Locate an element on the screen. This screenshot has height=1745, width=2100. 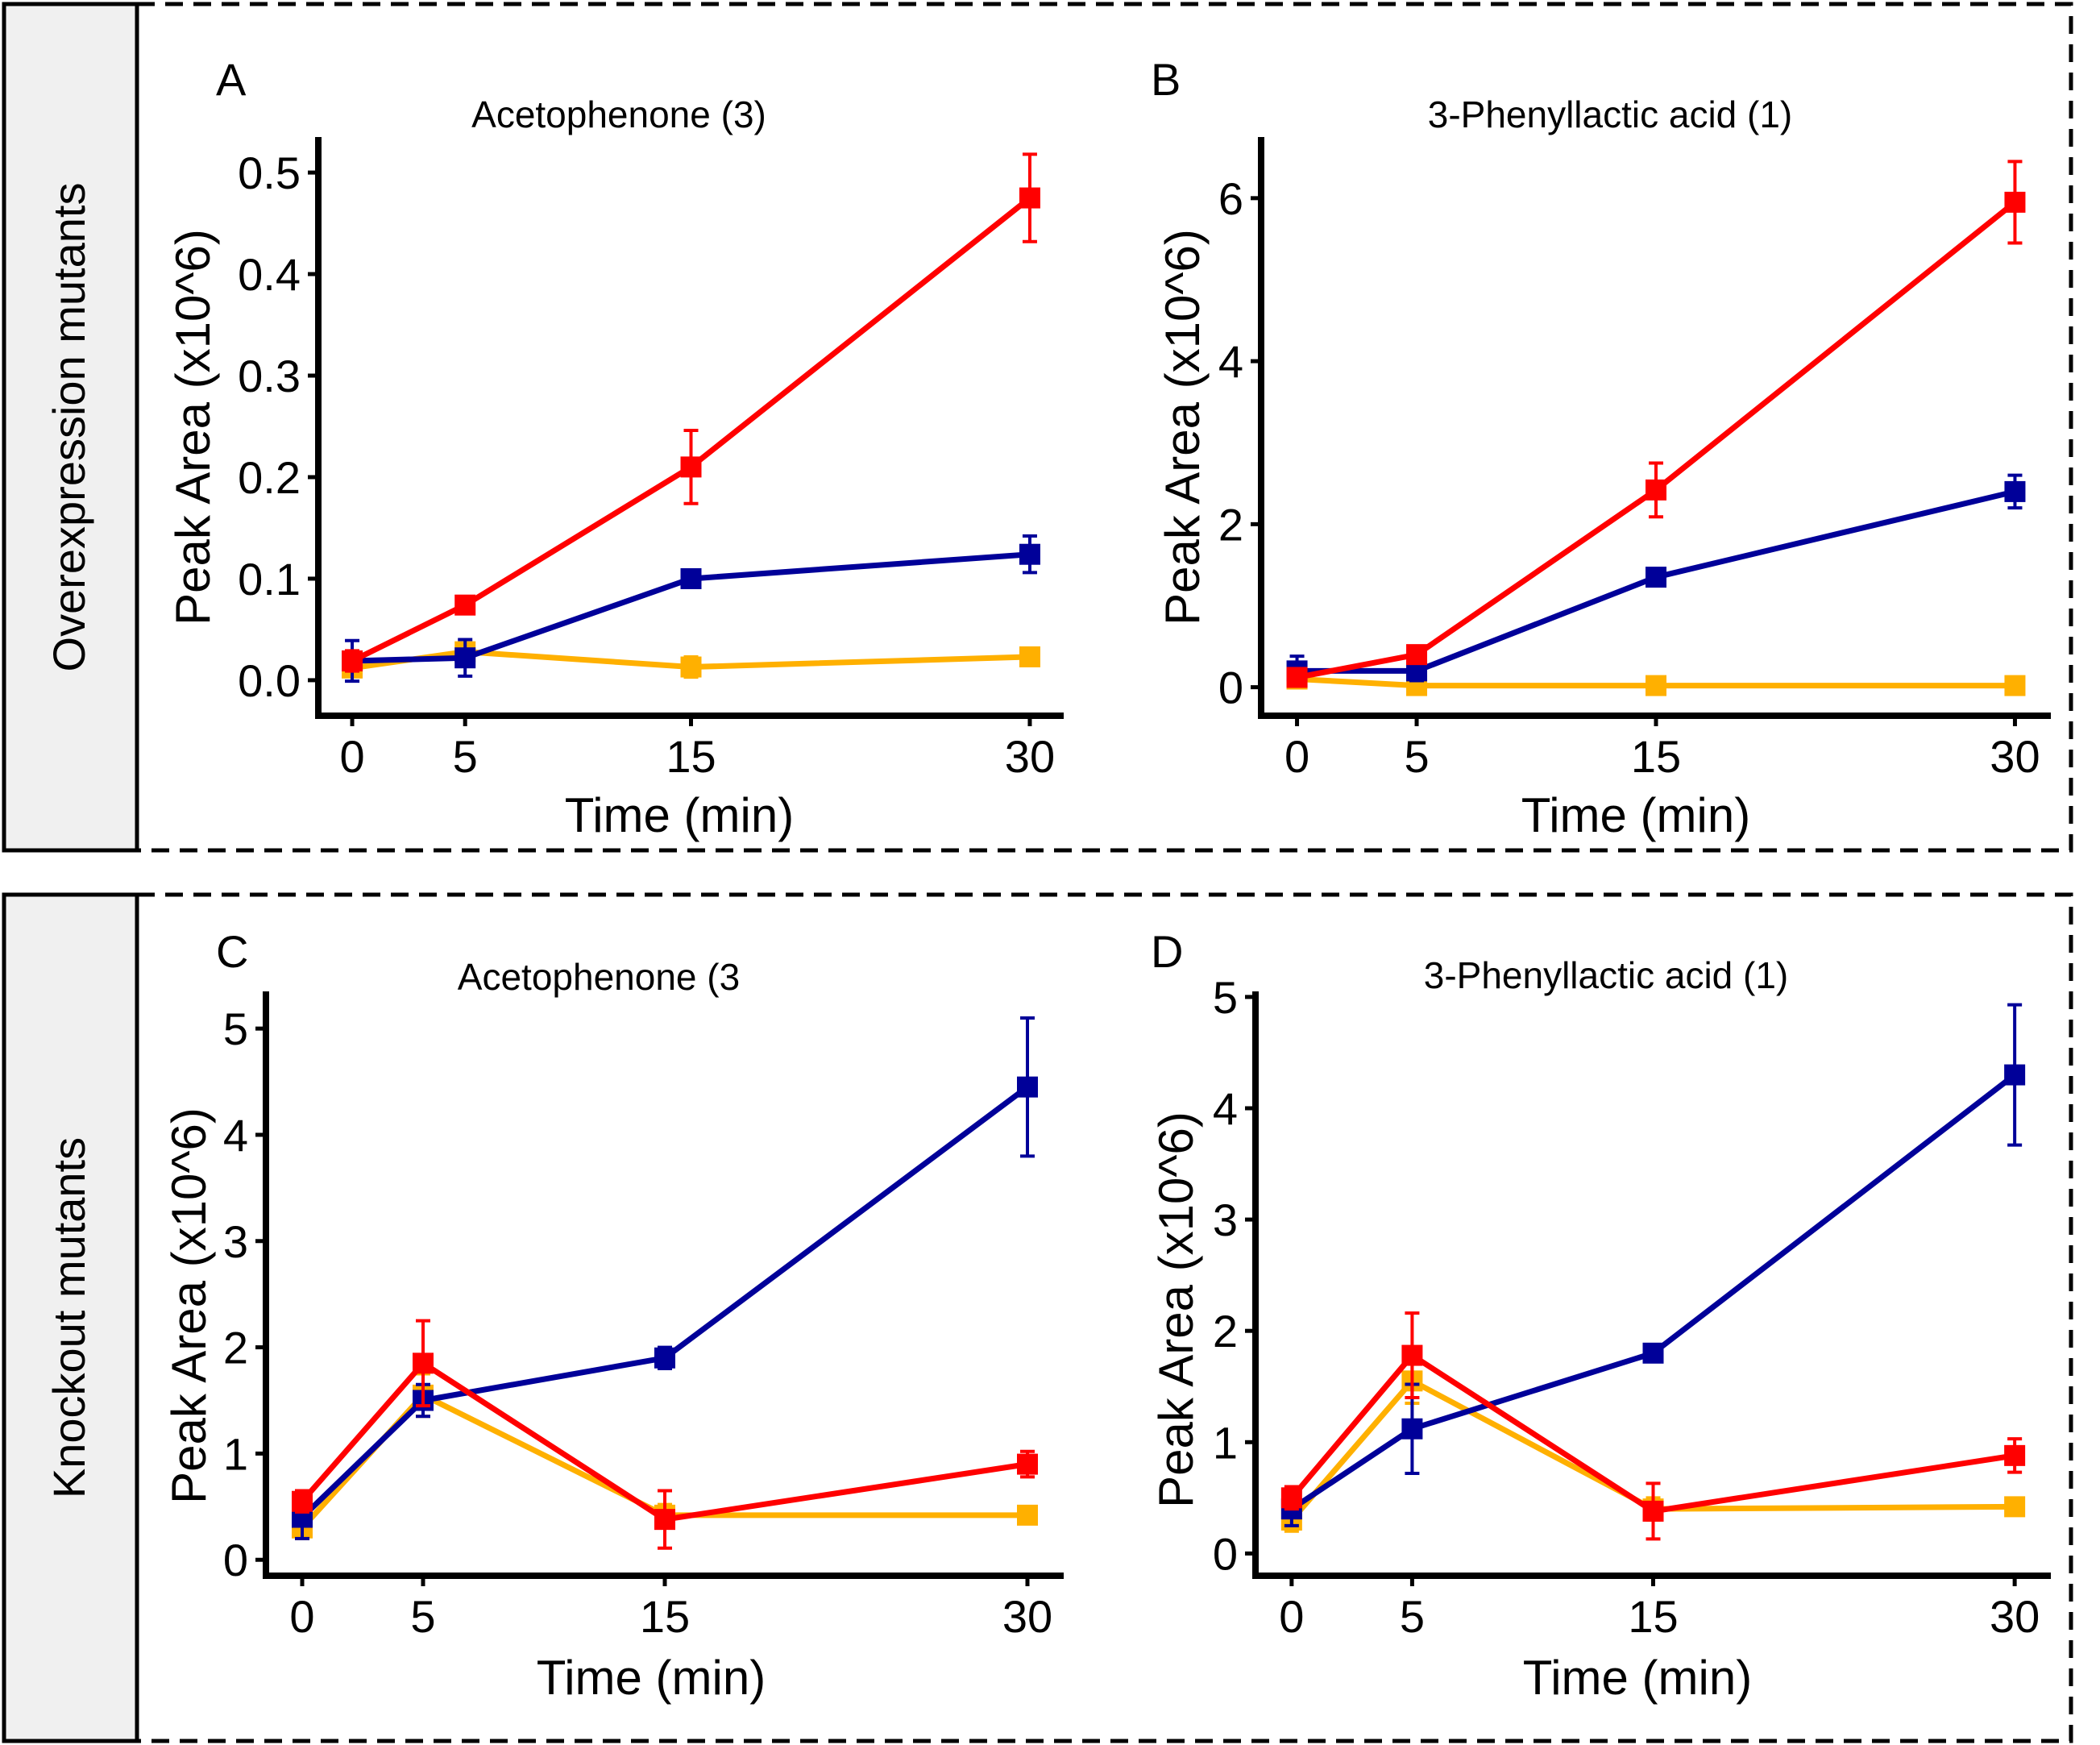
panel-letter: C is located at coordinates (232, 951).